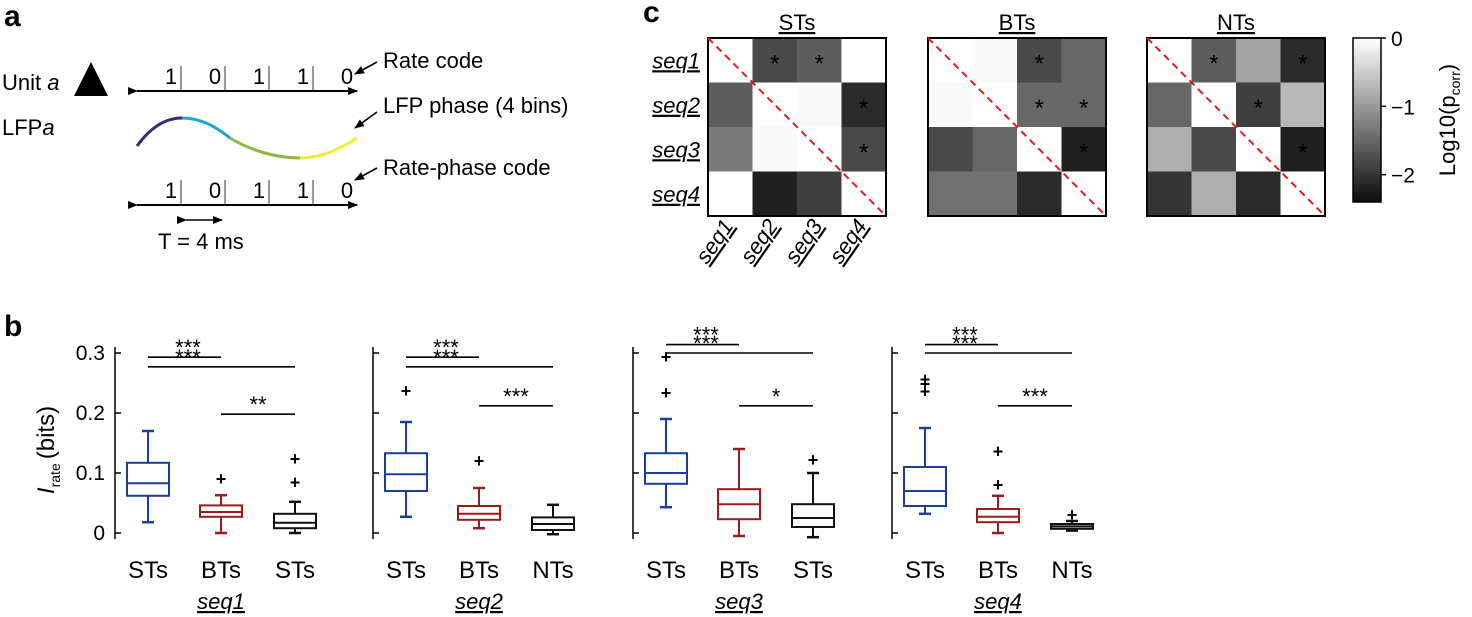 This screenshot has height=617, width=1472. I want to click on rate-phase-code-bins: 1 0 1 1 0, so click(259, 191).